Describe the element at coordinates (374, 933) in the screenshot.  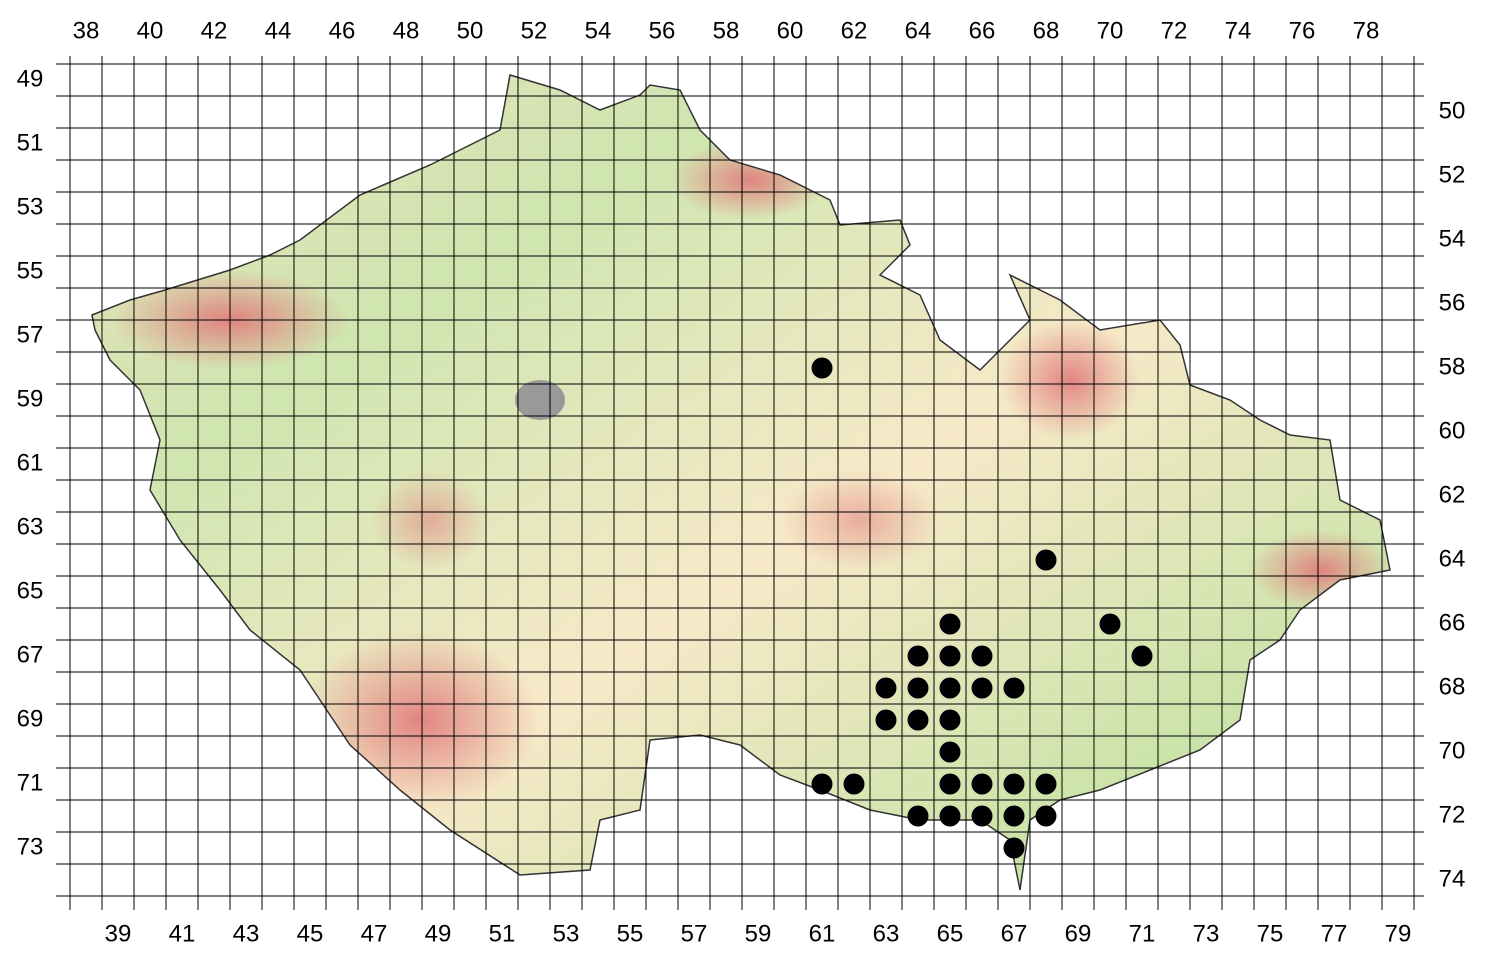
I see `bottom-label: 47` at that location.